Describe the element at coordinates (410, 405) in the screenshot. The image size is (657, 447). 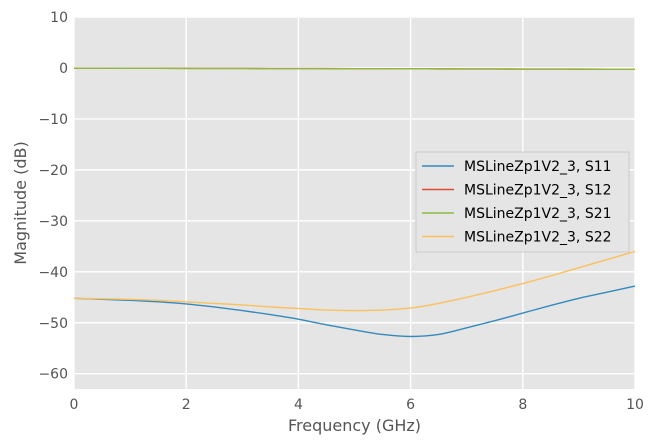
I see `x-tick-label: 6` at that location.